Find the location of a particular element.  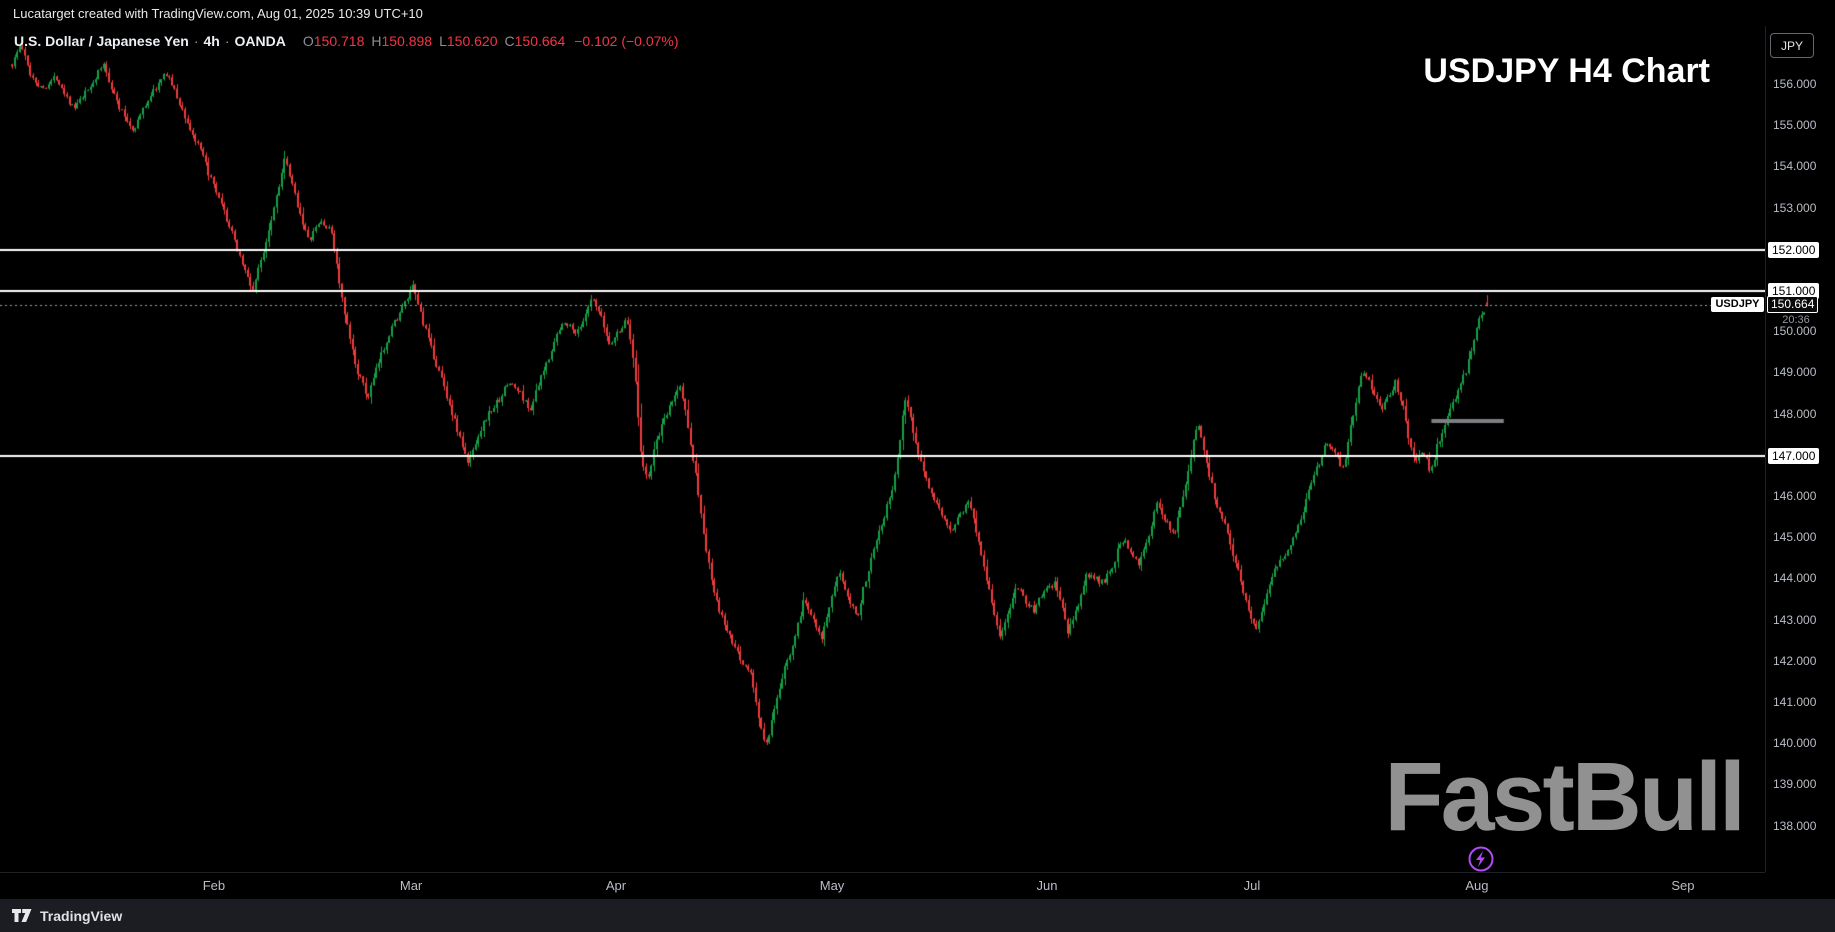

low-value: 150.620 is located at coordinates (472, 41).